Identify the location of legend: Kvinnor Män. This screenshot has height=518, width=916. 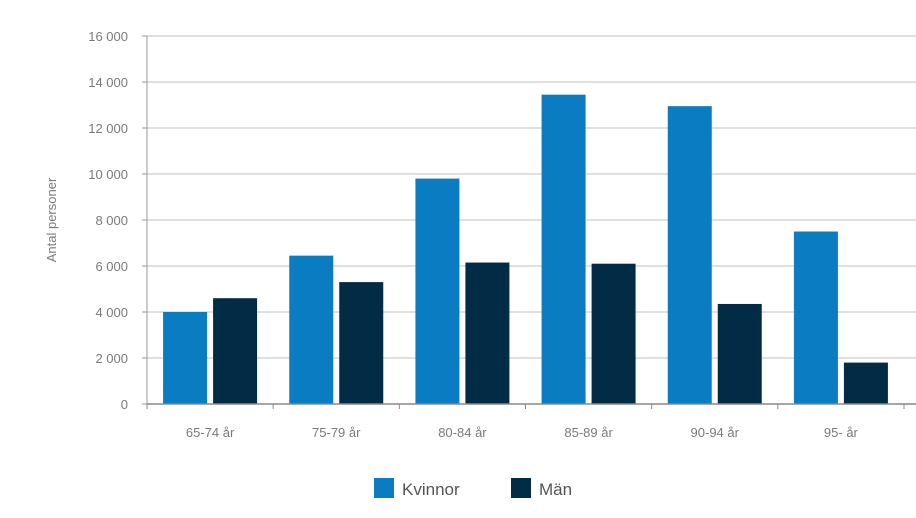
(473, 488).